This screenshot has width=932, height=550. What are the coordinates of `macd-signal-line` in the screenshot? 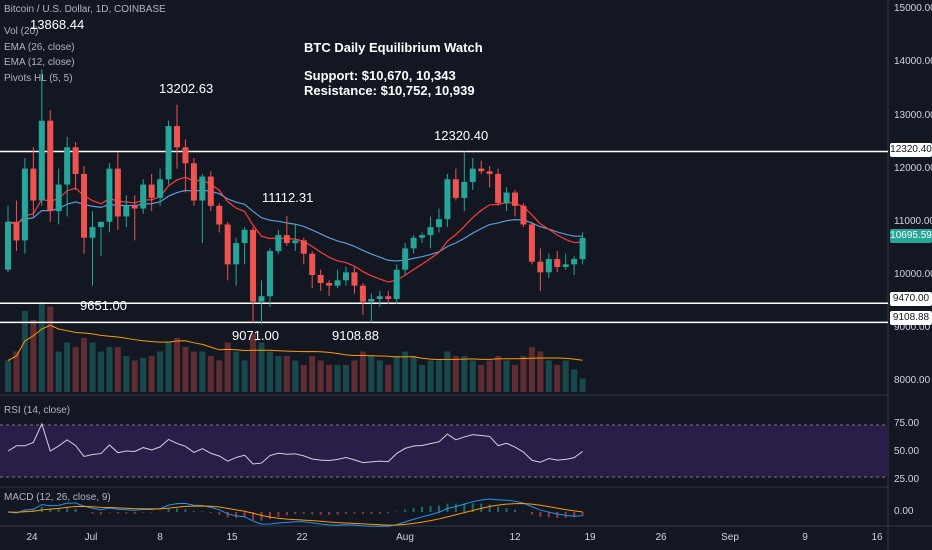 It's located at (295, 514).